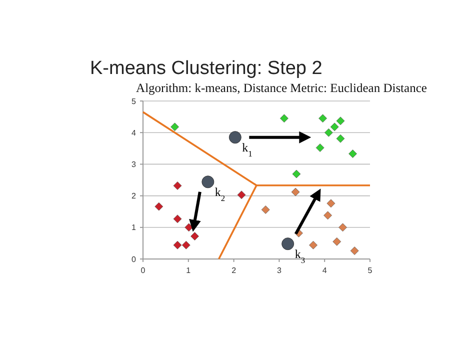 The width and height of the screenshot is (474, 355). I want to click on y-tick-label: 1, so click(134, 227).